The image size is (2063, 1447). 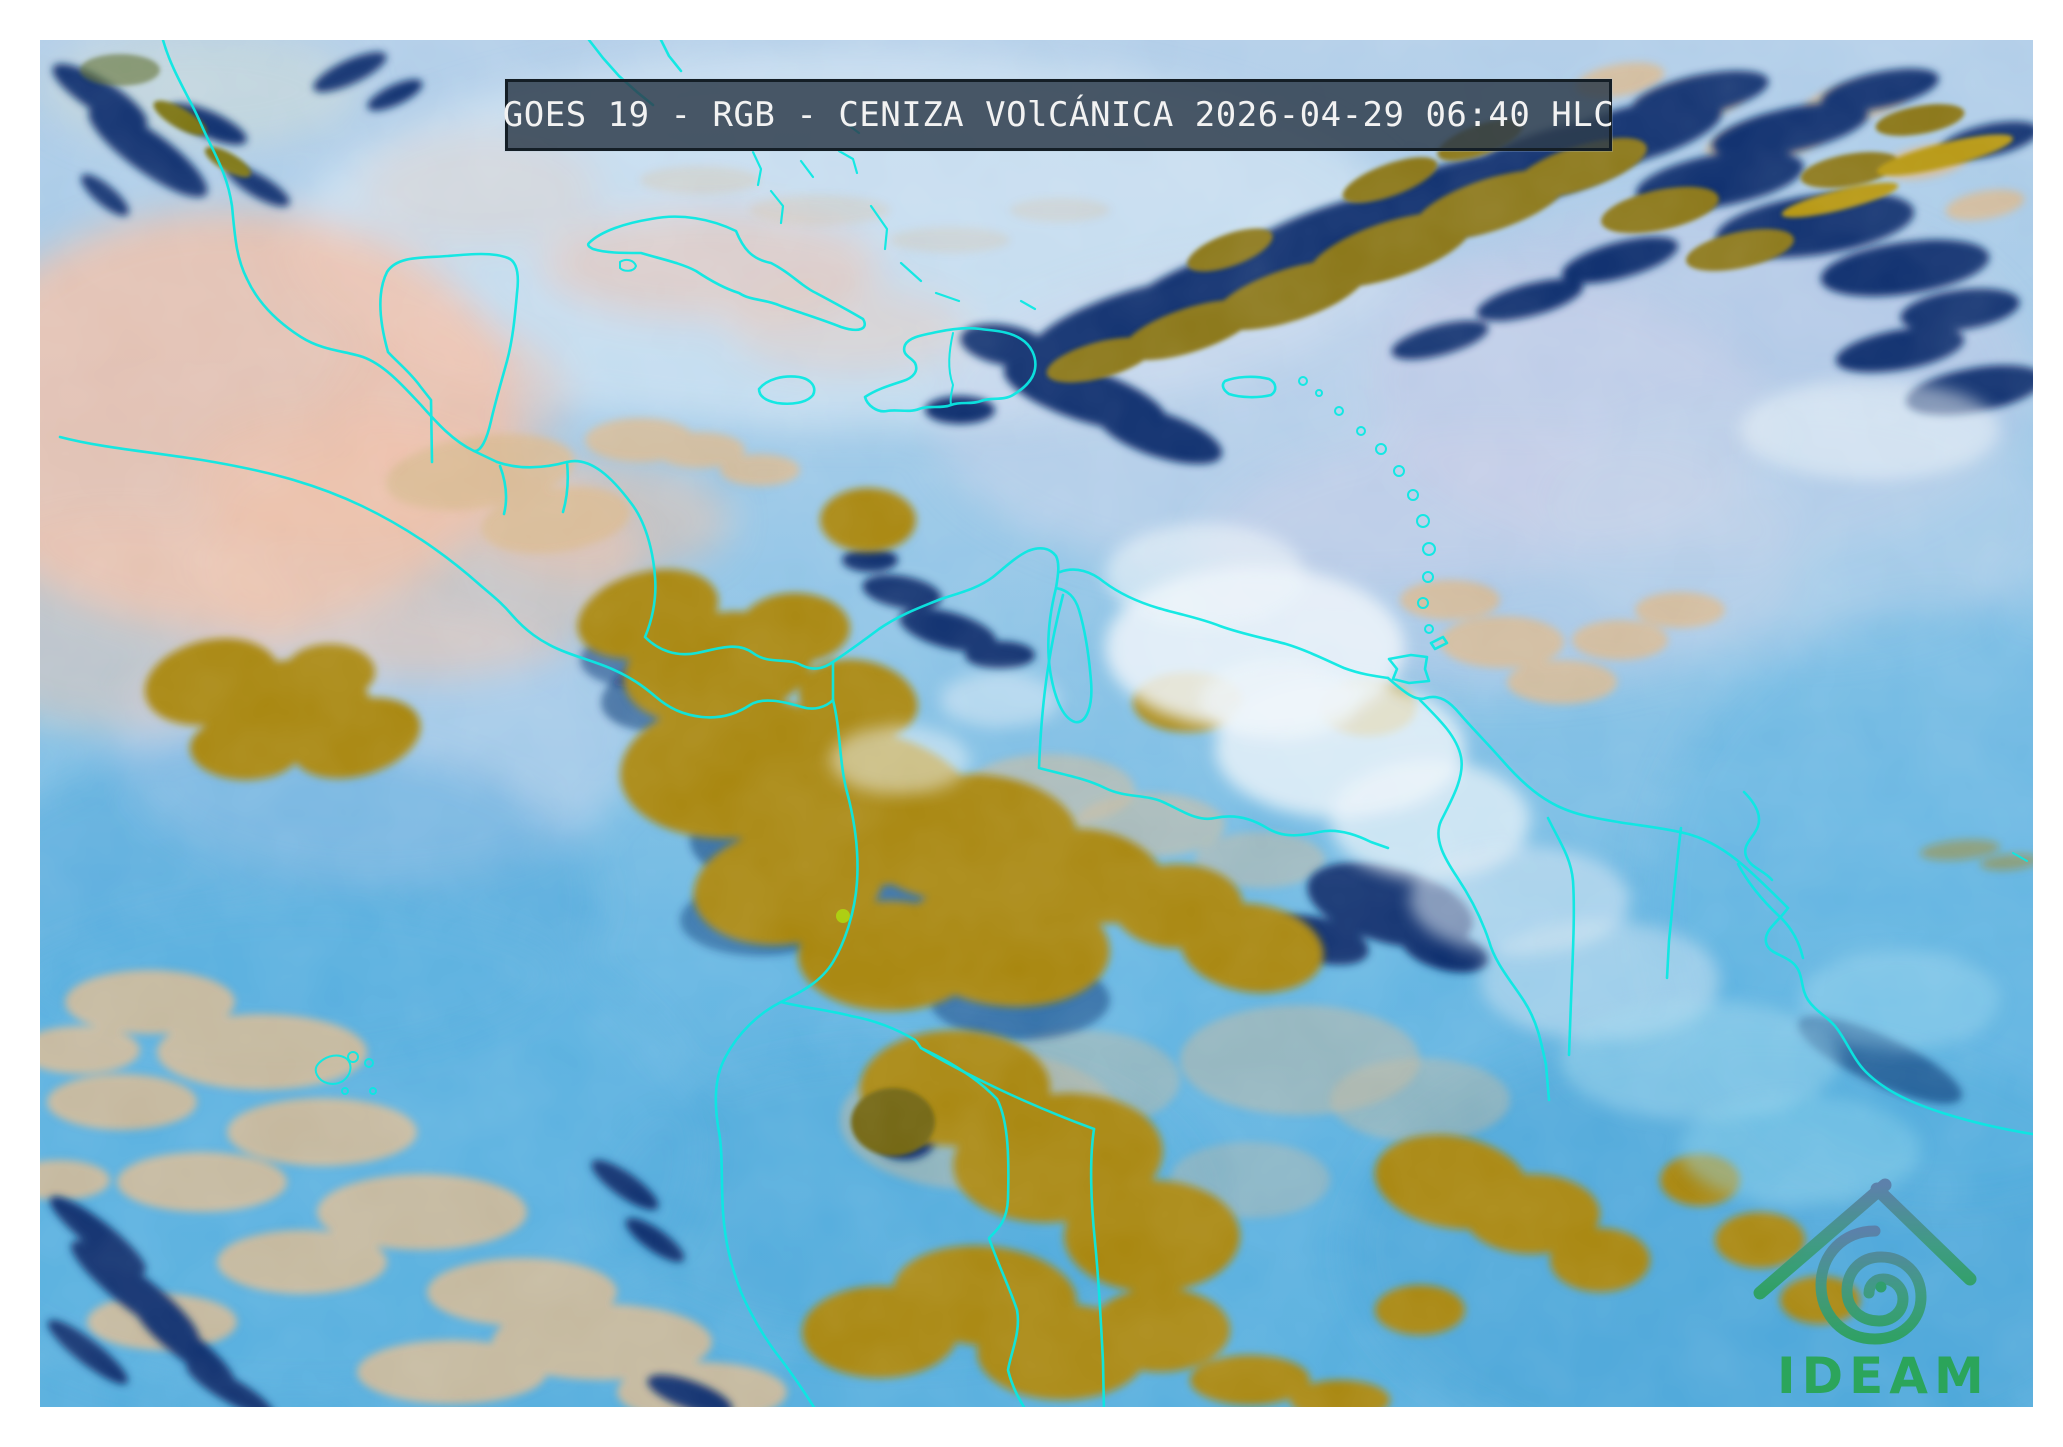 I want to click on ideam-logo: IDEAM, so click(x=1889, y=1291).